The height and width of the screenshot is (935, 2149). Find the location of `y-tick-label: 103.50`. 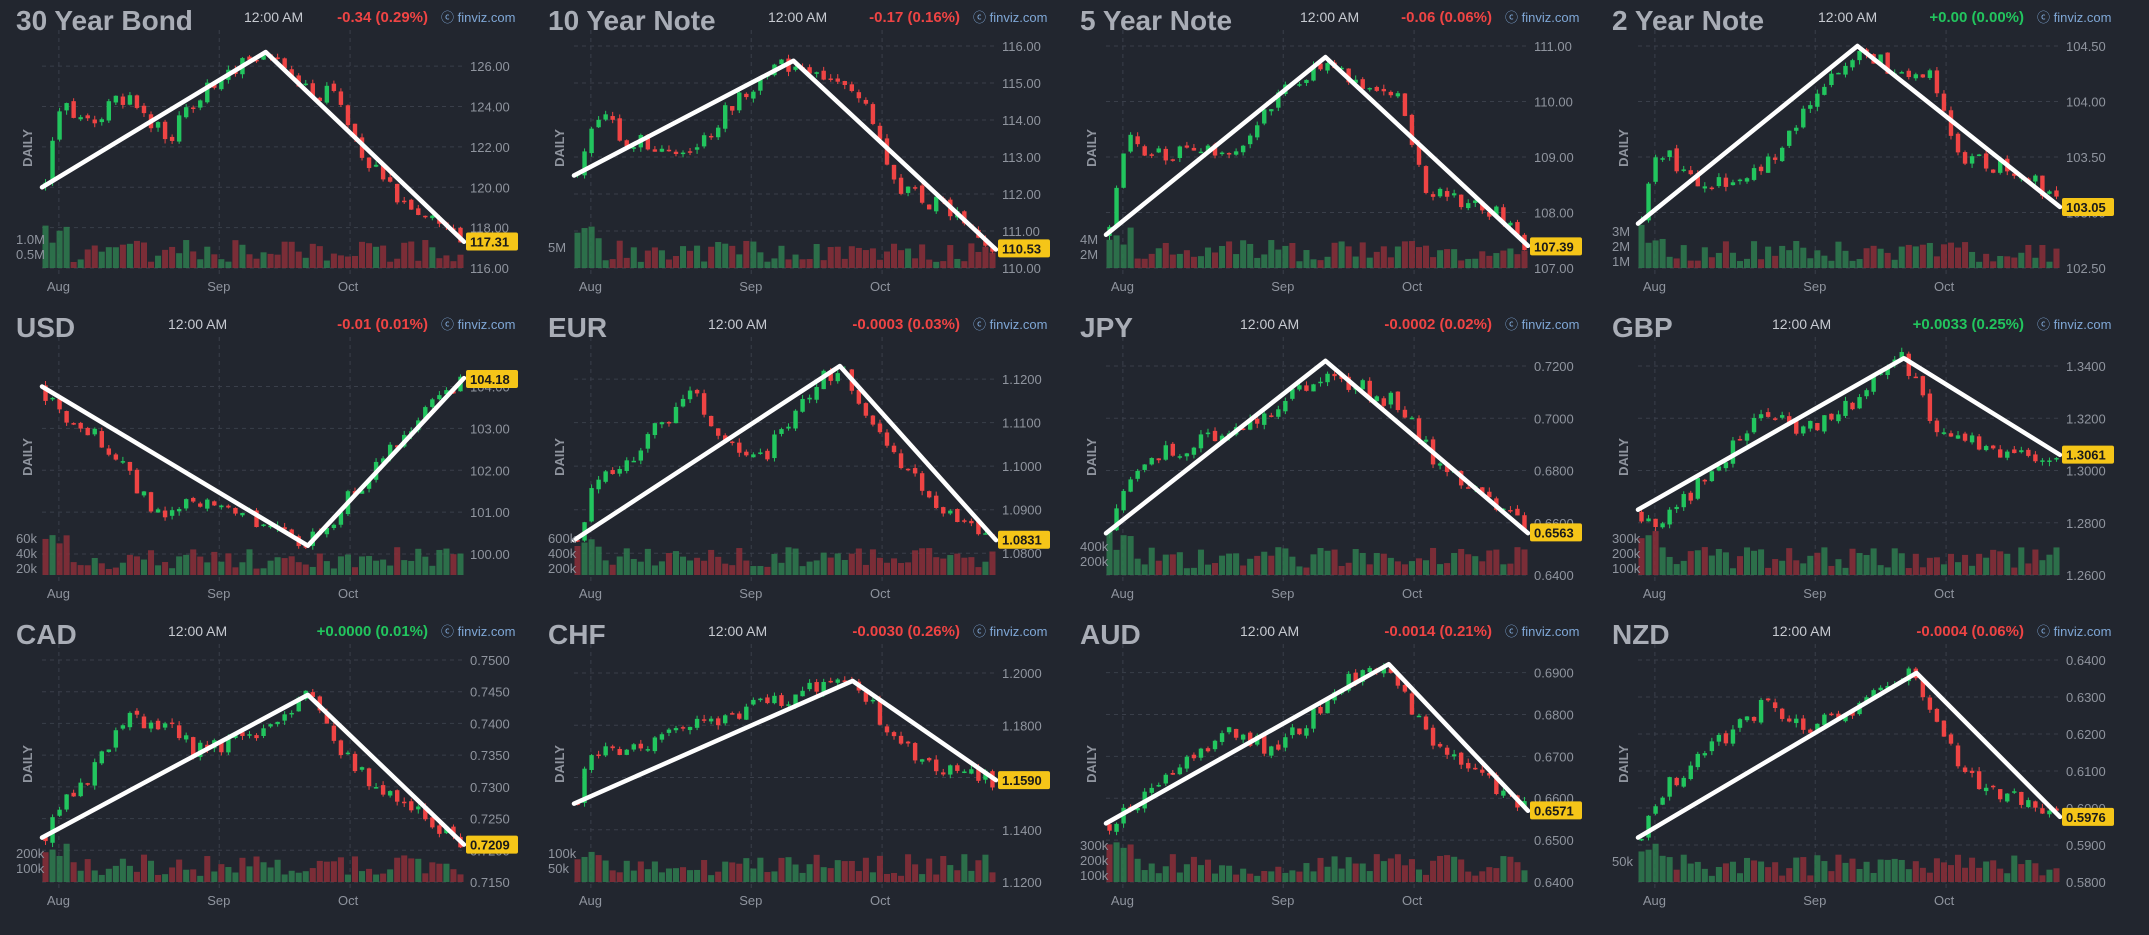

y-tick-label: 103.50 is located at coordinates (2086, 157).